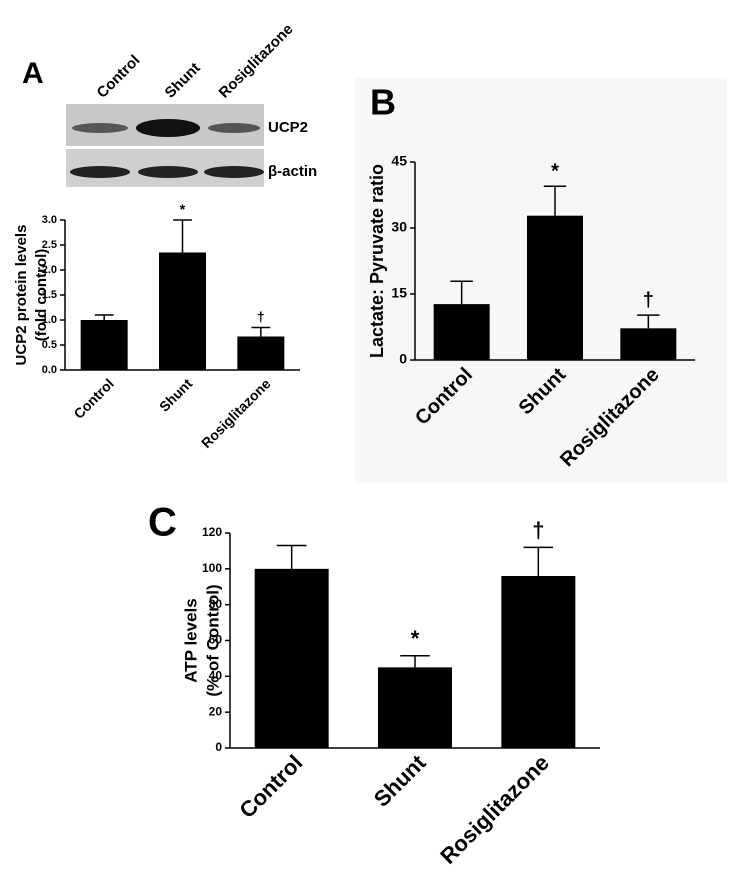 This screenshot has width=729, height=892. What do you see at coordinates (162, 523) in the screenshot?
I see `panel-letter: C` at bounding box center [162, 523].